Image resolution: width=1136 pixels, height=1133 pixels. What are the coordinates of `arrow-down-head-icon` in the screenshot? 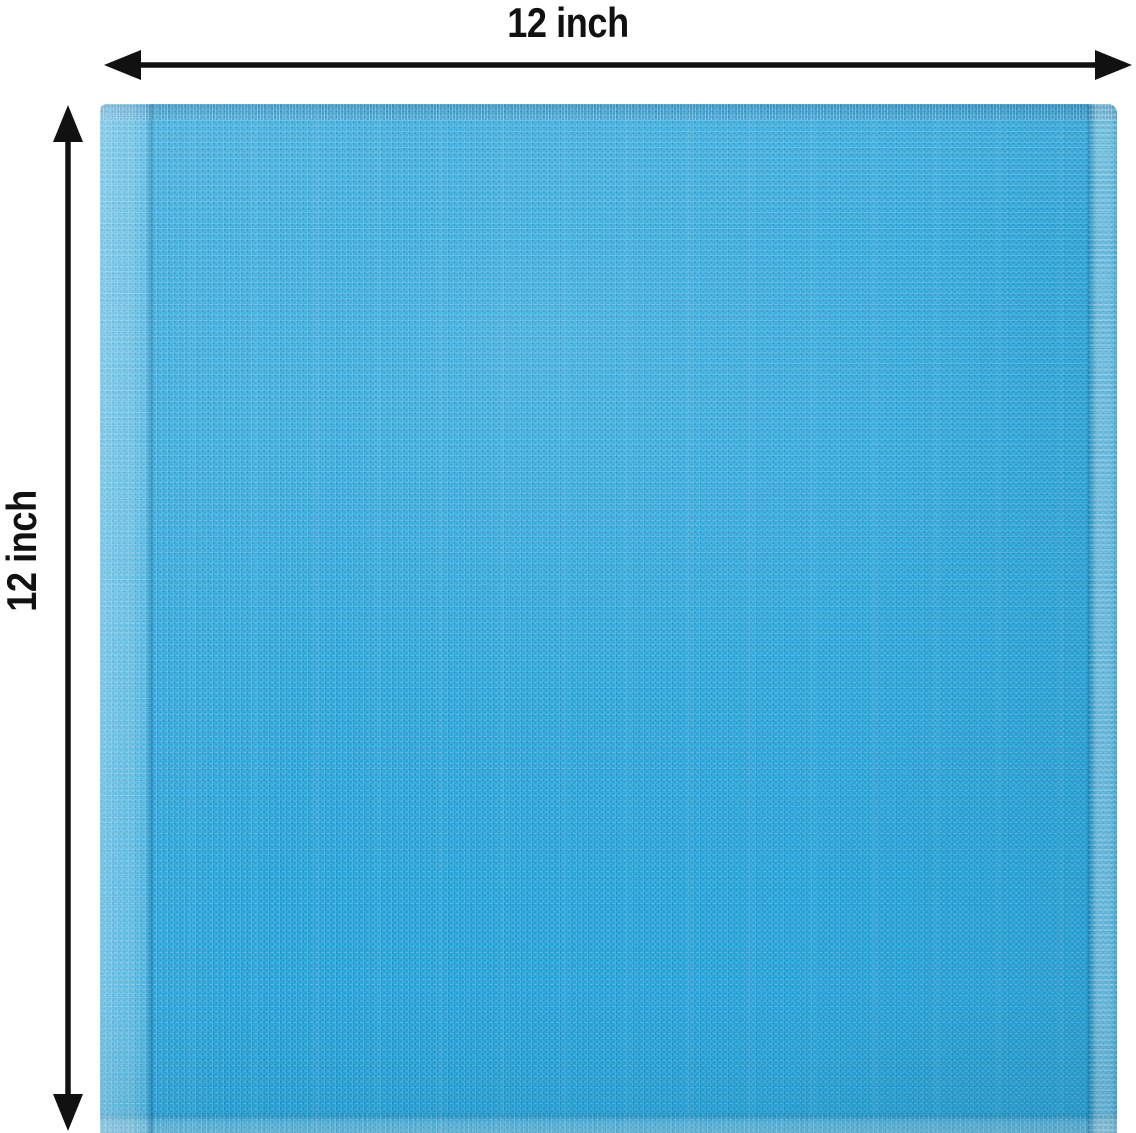 It's located at (68, 1112).